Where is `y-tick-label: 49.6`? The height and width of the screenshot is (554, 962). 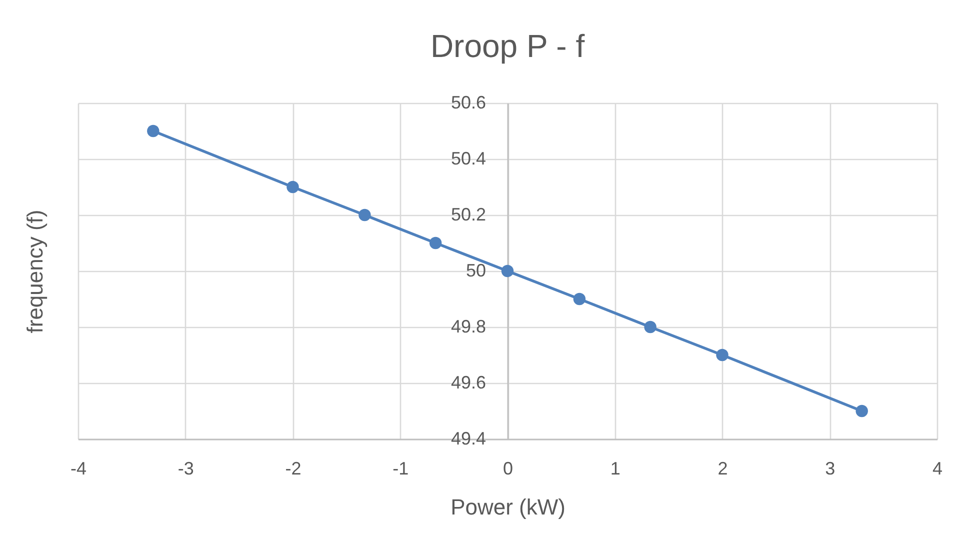
y-tick-label: 49.6 is located at coordinates (468, 382).